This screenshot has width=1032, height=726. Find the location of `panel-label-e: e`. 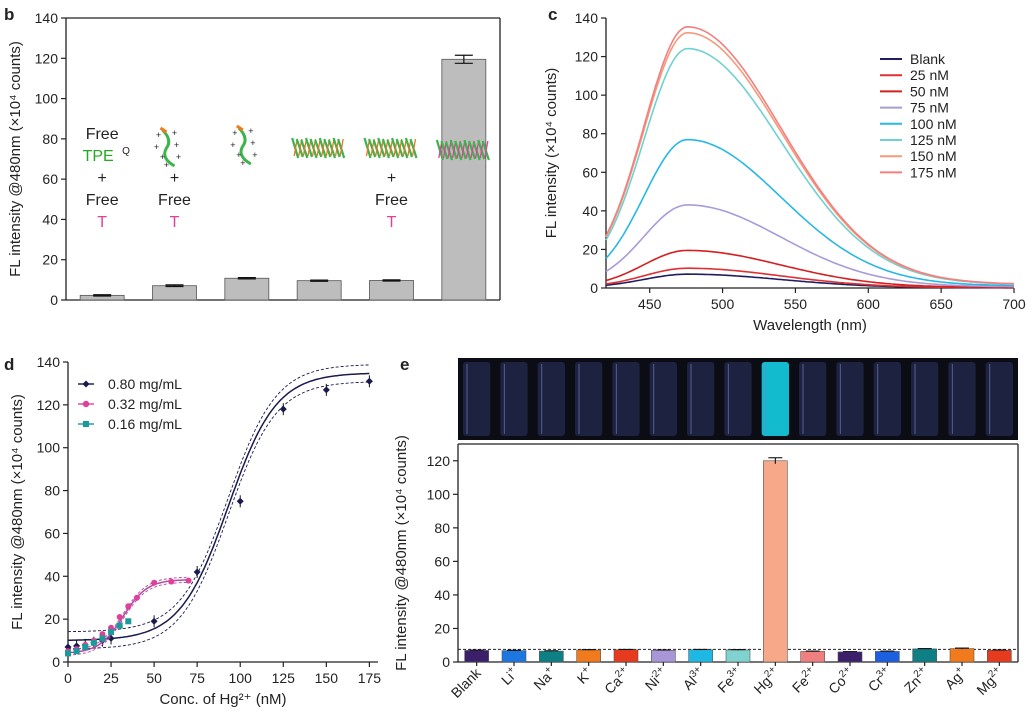

panel-label-e: e is located at coordinates (404, 364).